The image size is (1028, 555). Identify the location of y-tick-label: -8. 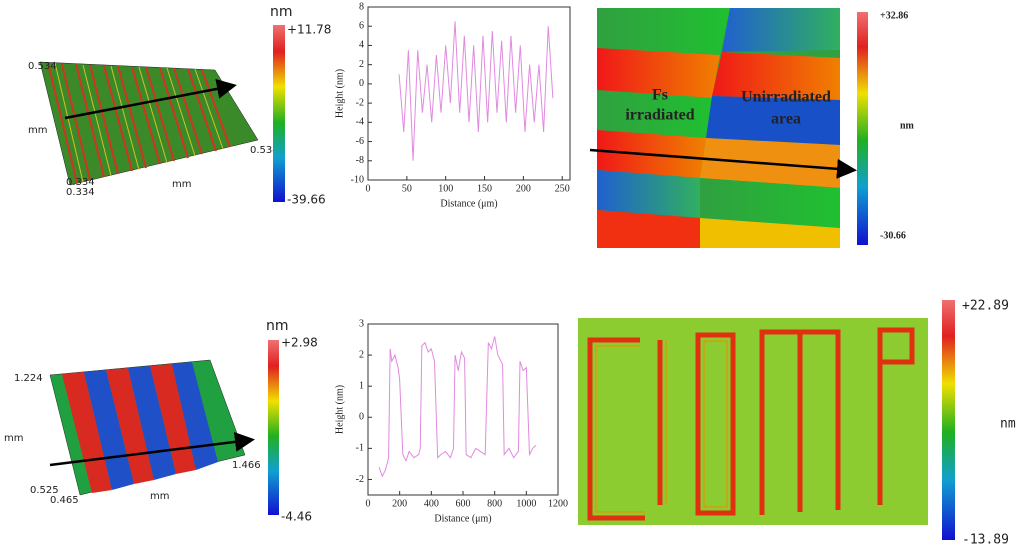
(360, 160).